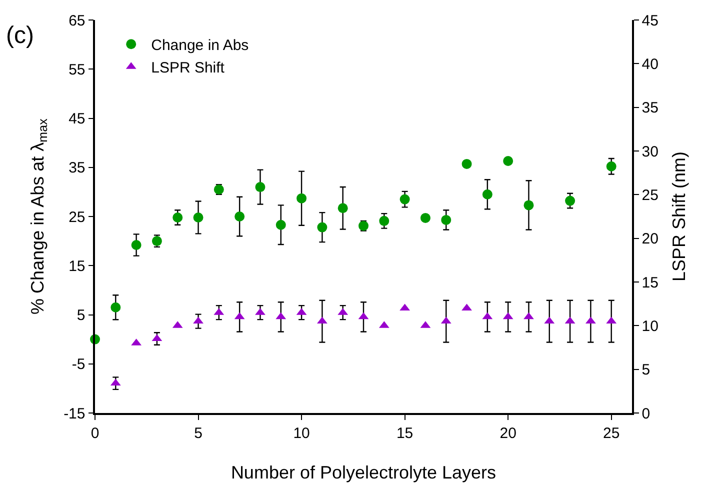  What do you see at coordinates (20, 35) in the screenshot?
I see `text: (c)` at bounding box center [20, 35].